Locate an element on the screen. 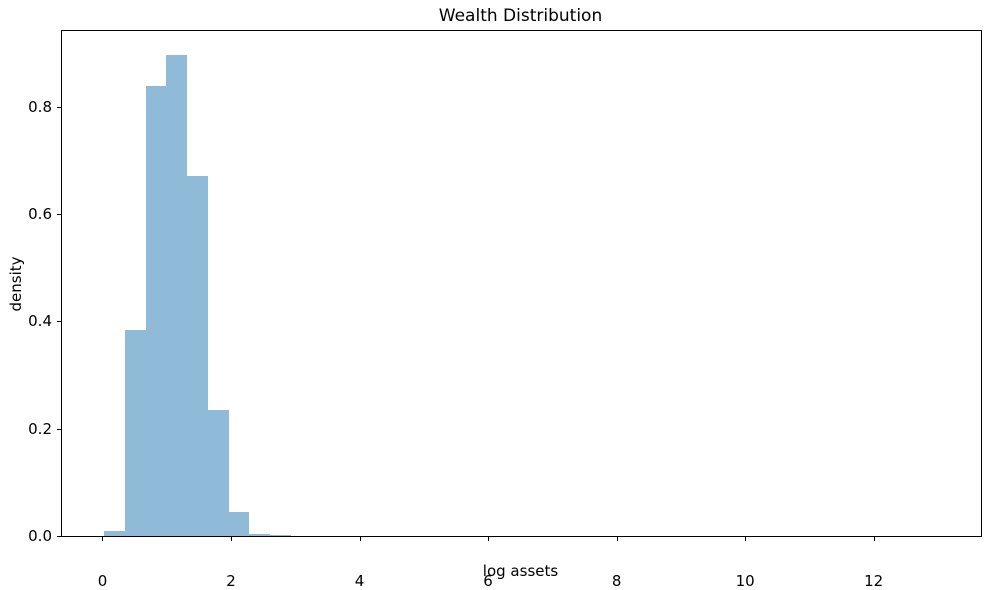  y-tick-label: 0.2 is located at coordinates (40, 428).